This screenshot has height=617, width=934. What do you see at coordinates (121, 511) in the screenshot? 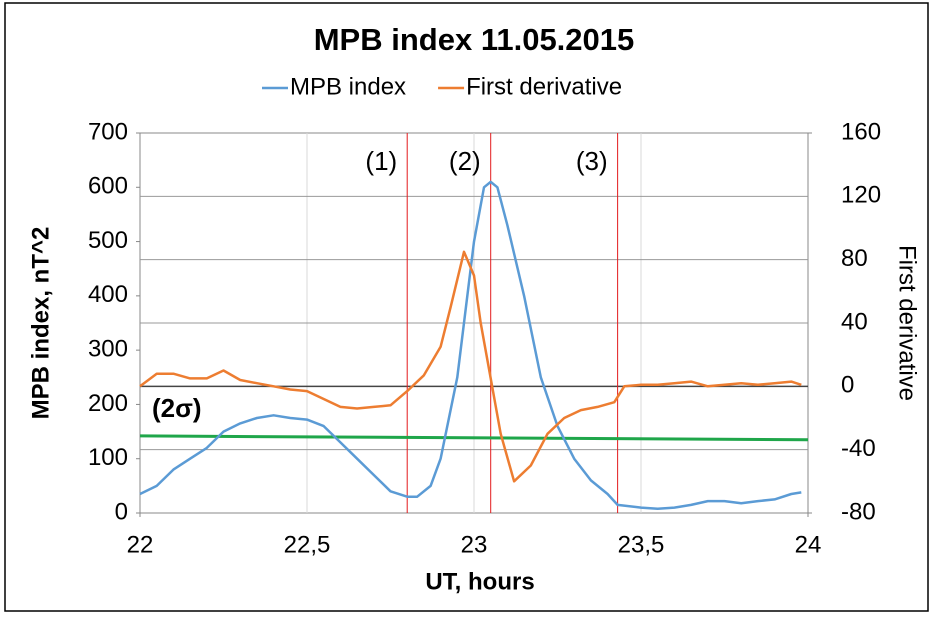
I see `y-tick-label: 0` at bounding box center [121, 511].